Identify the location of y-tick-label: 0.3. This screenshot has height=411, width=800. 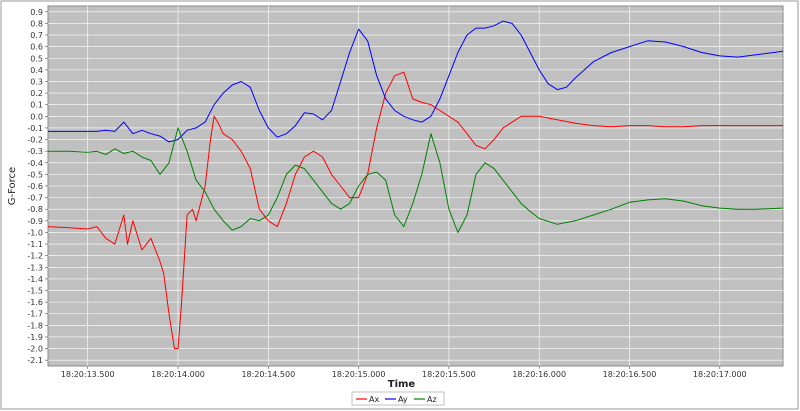
(36, 81).